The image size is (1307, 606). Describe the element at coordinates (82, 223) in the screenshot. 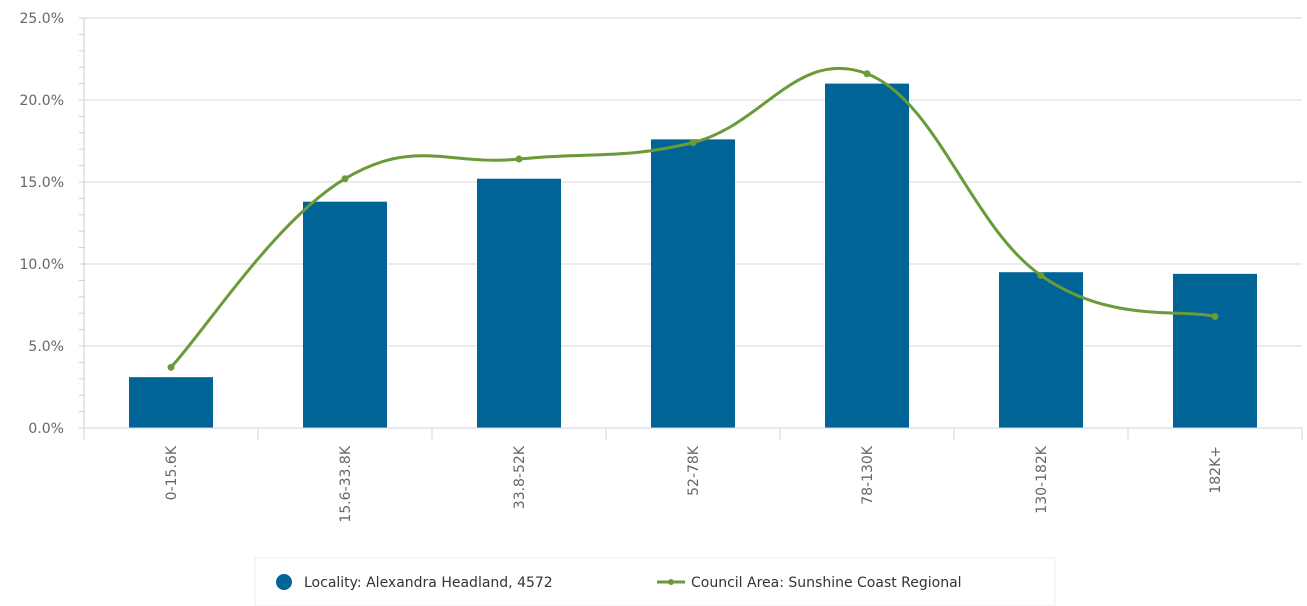

I see `y-axis-minor-ticks` at that location.